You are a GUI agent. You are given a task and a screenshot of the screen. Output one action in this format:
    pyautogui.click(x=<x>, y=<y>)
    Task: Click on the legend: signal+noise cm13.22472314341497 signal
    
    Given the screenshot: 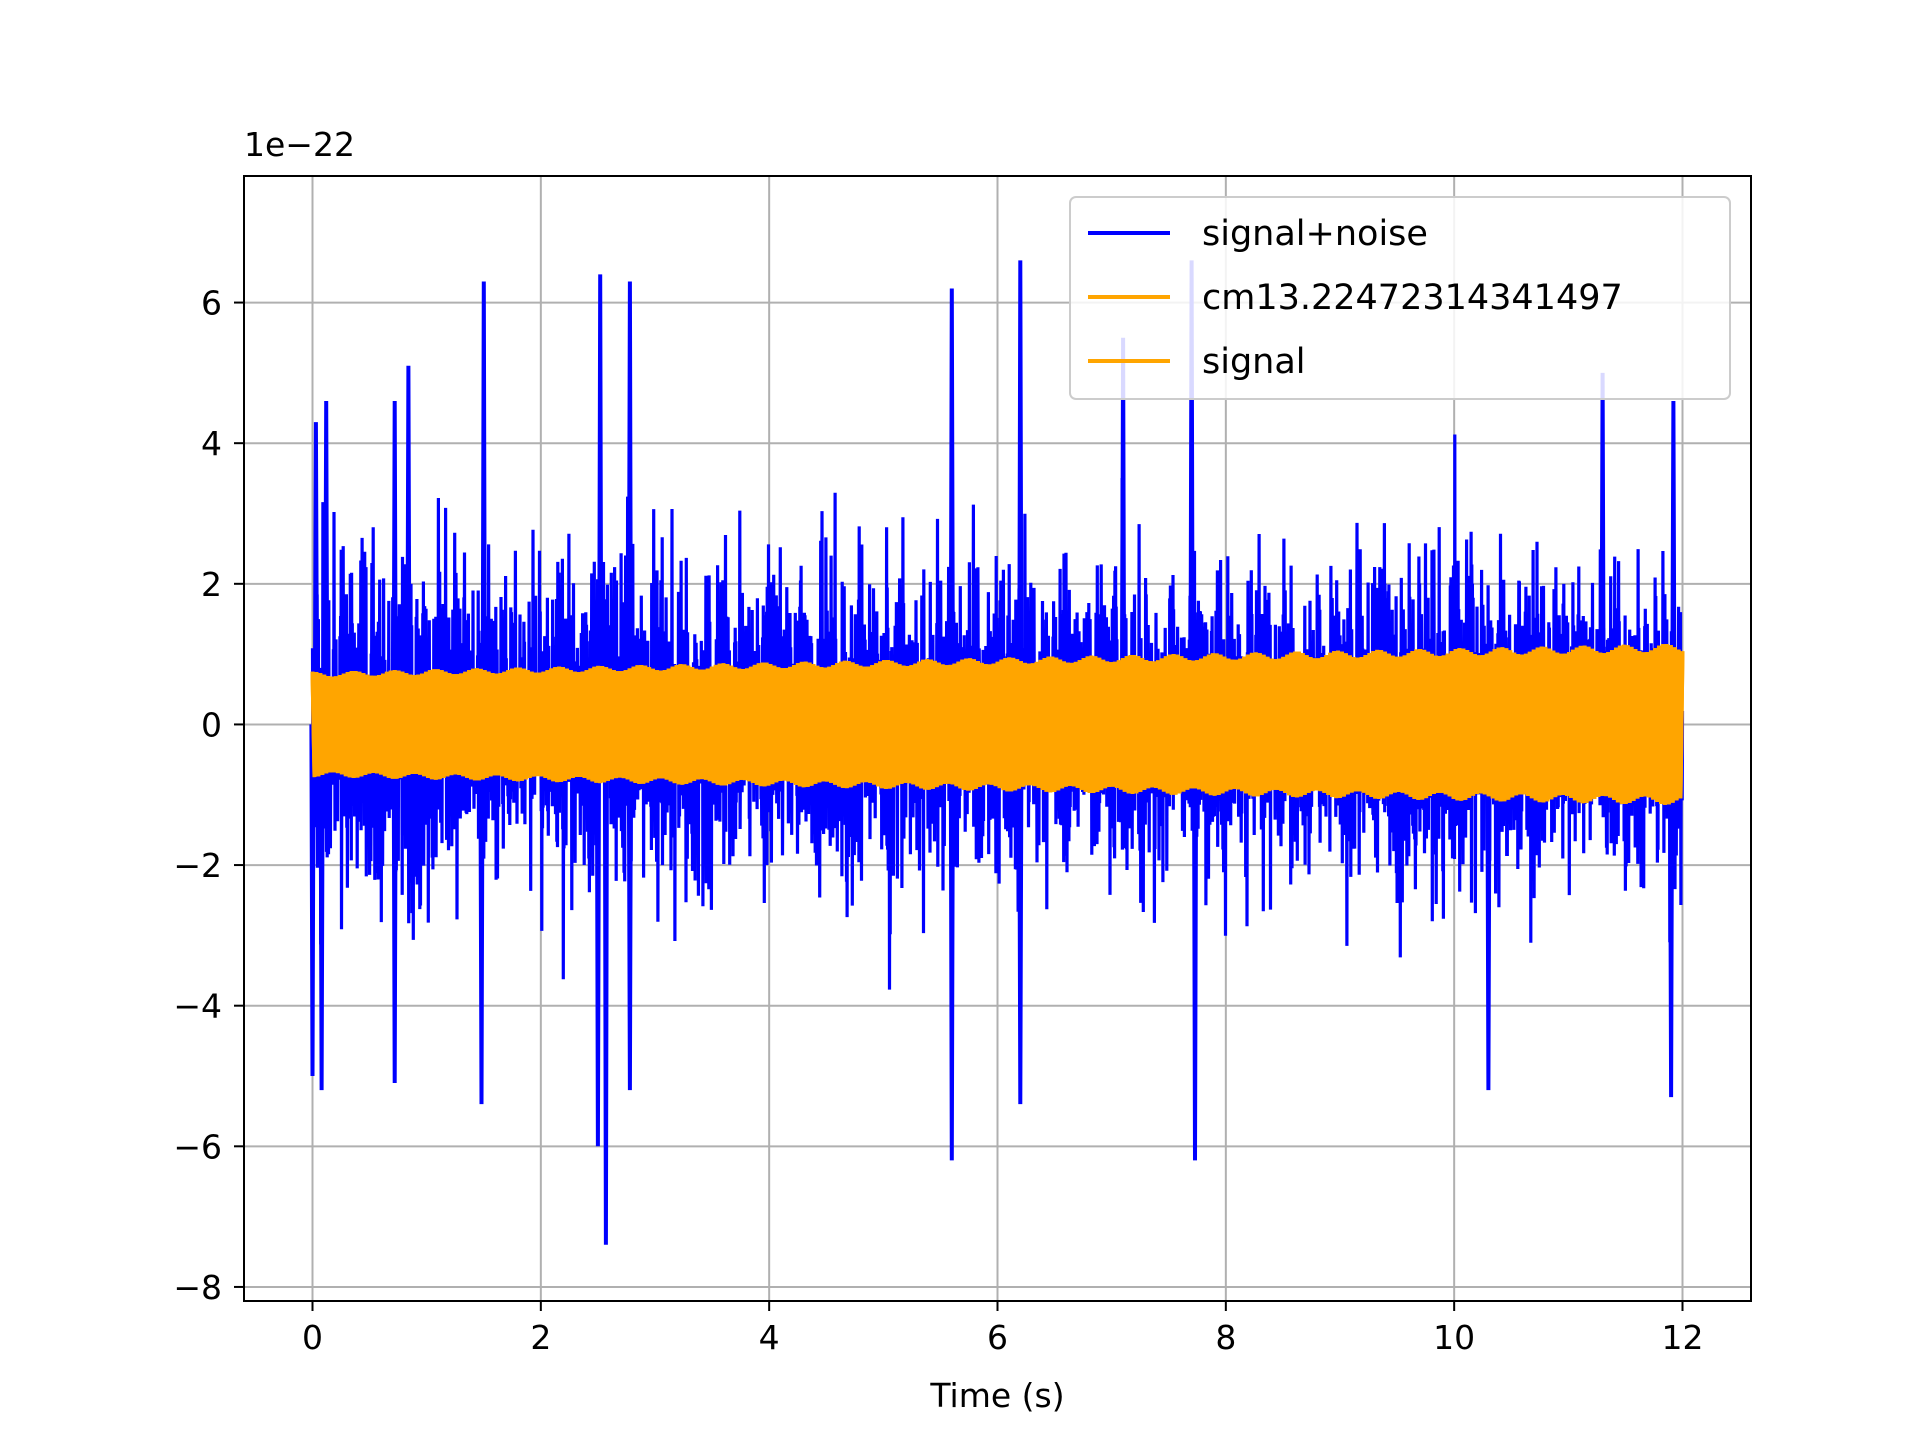 What is the action you would take?
    pyautogui.click(x=1400, y=298)
    